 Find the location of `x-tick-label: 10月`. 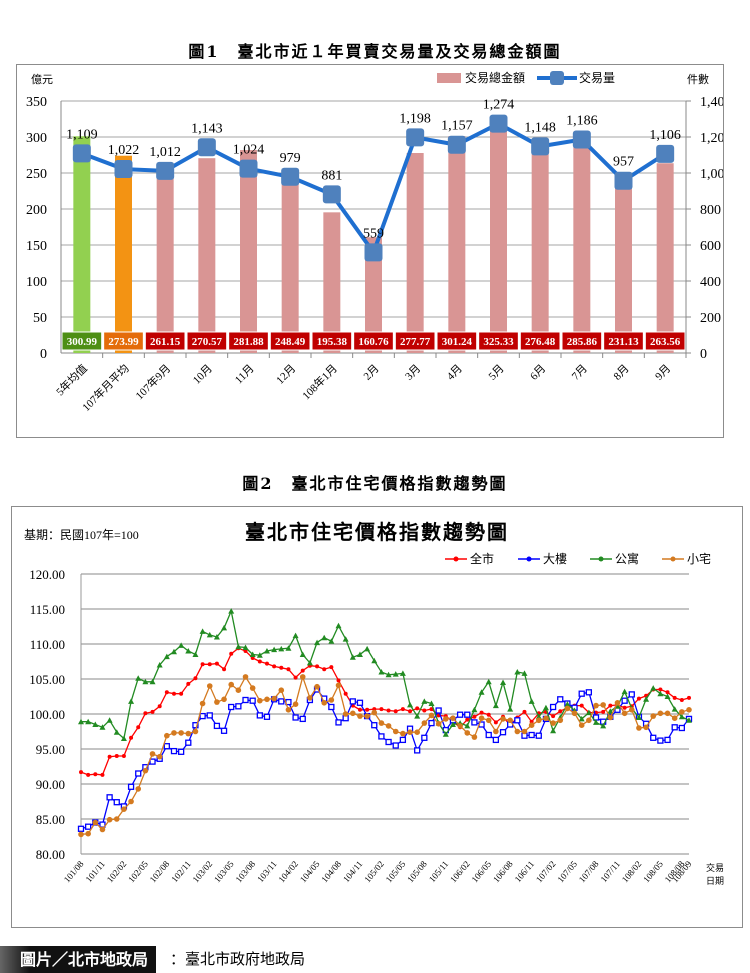

x-tick-label: 10月 is located at coordinates (203, 375).